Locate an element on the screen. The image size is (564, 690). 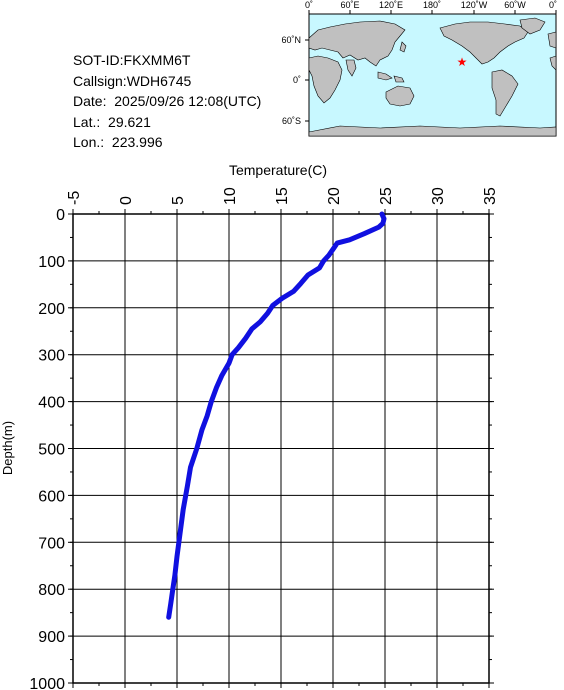
lon-label: Lon.: is located at coordinates (89, 142).